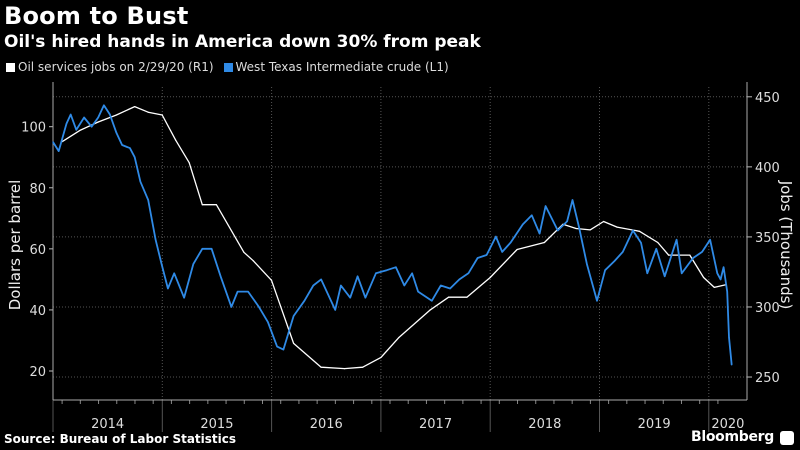 This screenshot has height=450, width=800. What do you see at coordinates (228, 67) in the screenshot?
I see `legend-swatch-wti` at bounding box center [228, 67].